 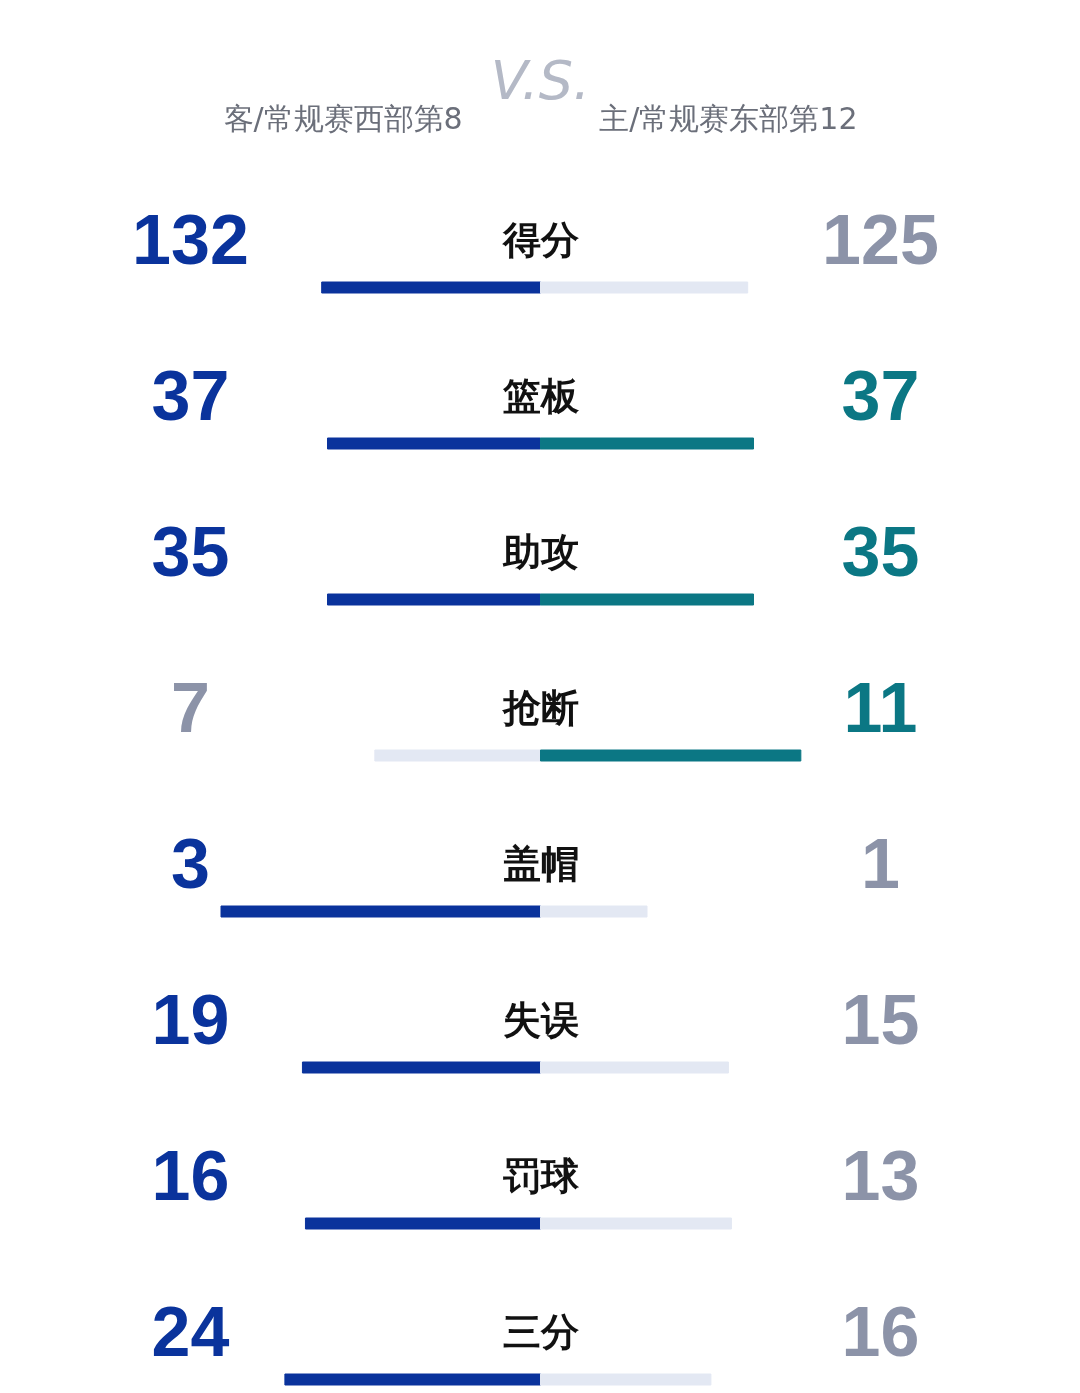 What do you see at coordinates (539, 707) in the screenshot?
I see `chart-title: 抢断` at bounding box center [539, 707].